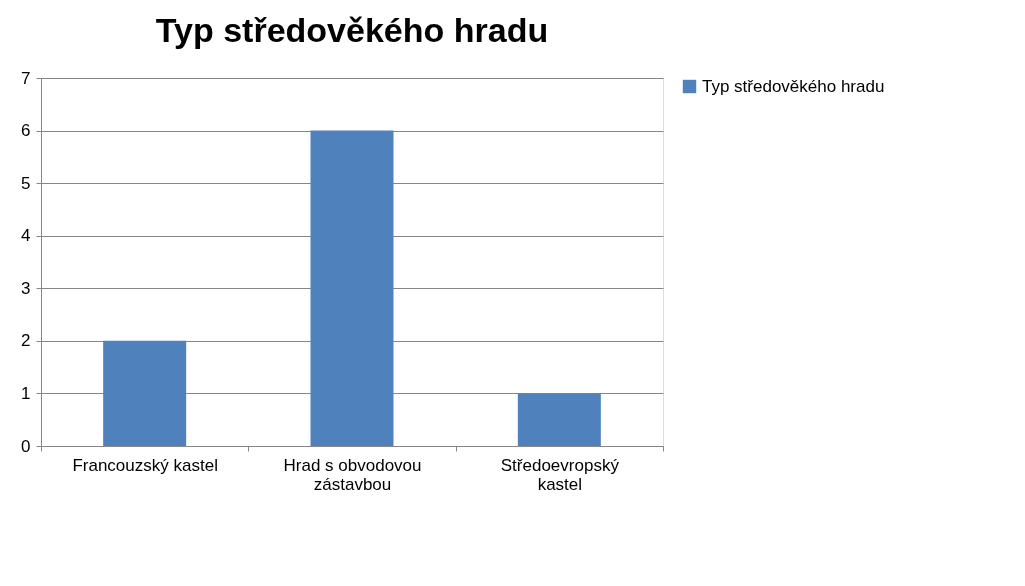  I want to click on y-tick-label: 6, so click(26, 131).